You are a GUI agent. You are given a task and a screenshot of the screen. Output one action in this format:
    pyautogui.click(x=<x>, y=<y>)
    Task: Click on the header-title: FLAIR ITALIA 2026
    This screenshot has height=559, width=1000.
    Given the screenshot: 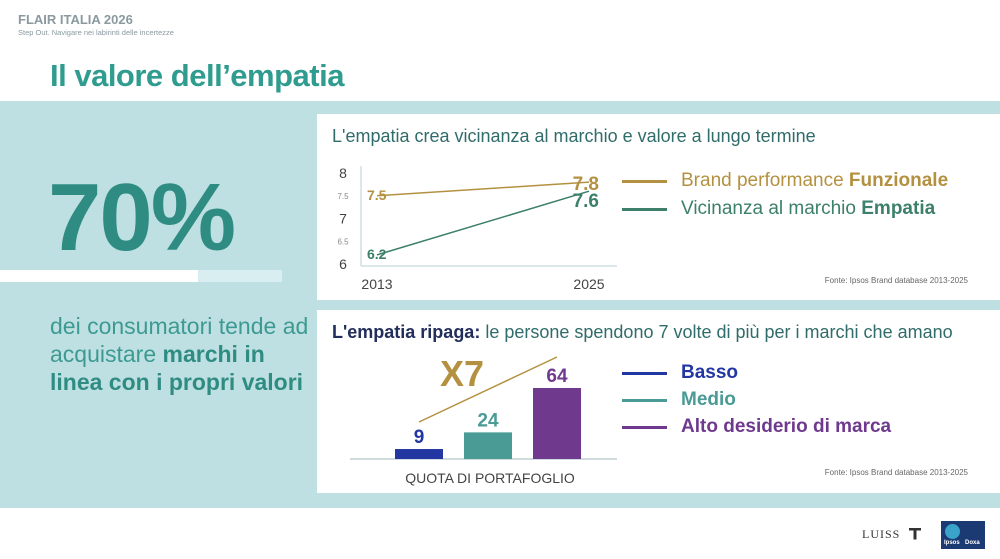 What is the action you would take?
    pyautogui.click(x=75, y=19)
    